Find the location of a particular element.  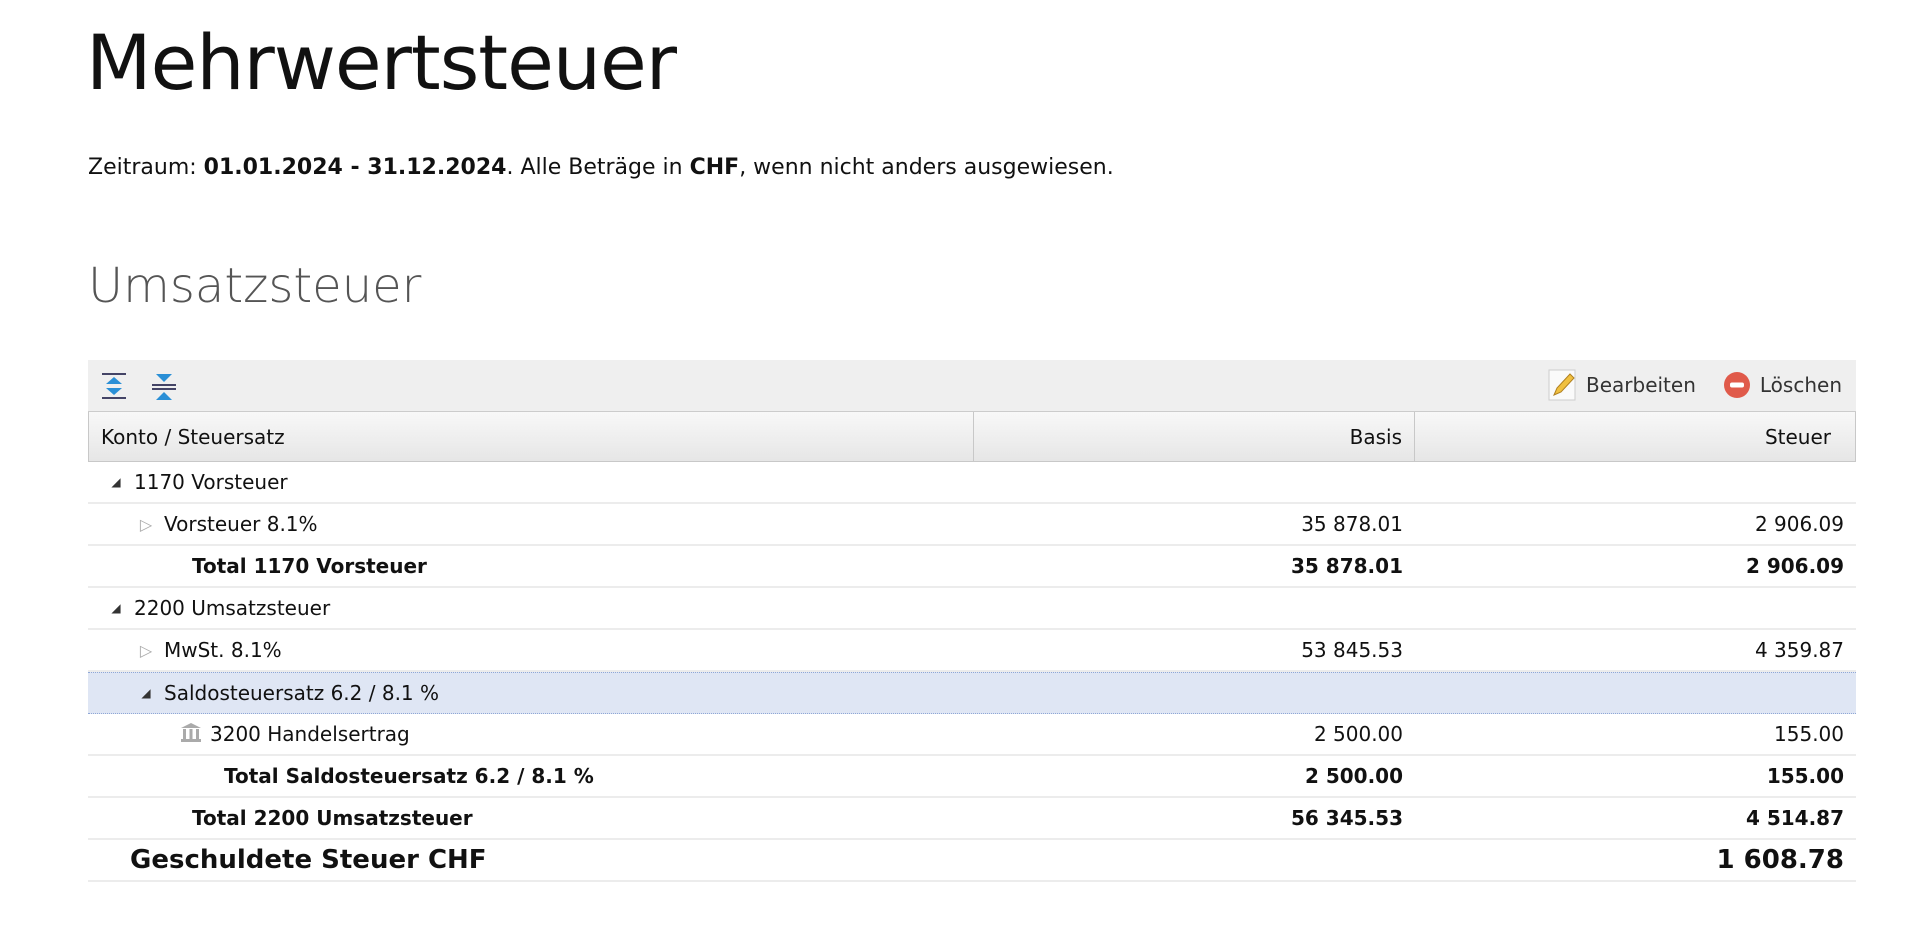

row-label: 1170 Vorsteuer is located at coordinates (211, 482).